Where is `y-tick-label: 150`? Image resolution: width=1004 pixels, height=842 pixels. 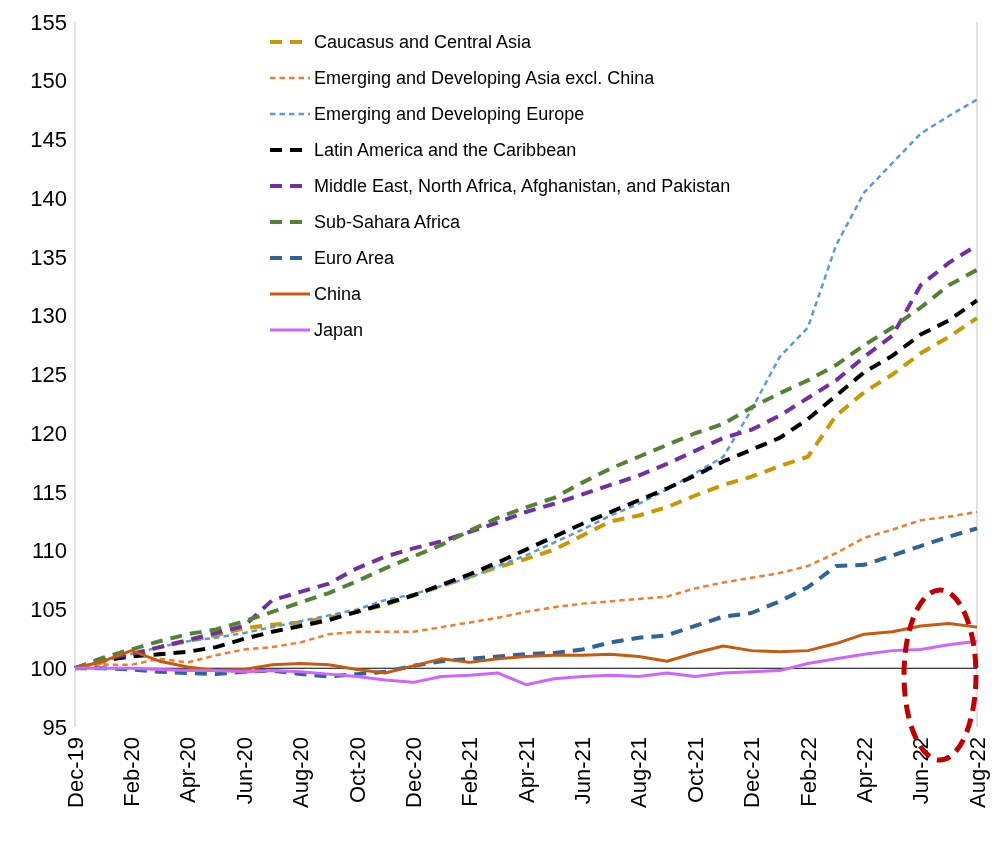
y-tick-label: 150 is located at coordinates (48, 81).